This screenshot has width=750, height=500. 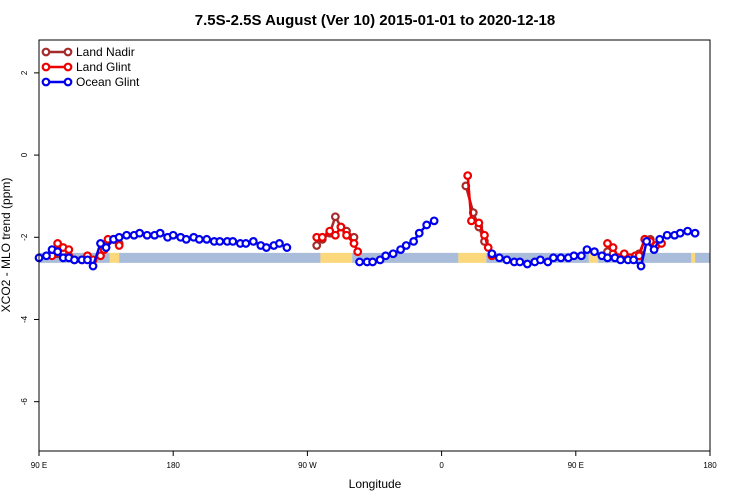 What do you see at coordinates (24, 72) in the screenshot?
I see `y-tick-label-0: 2` at bounding box center [24, 72].